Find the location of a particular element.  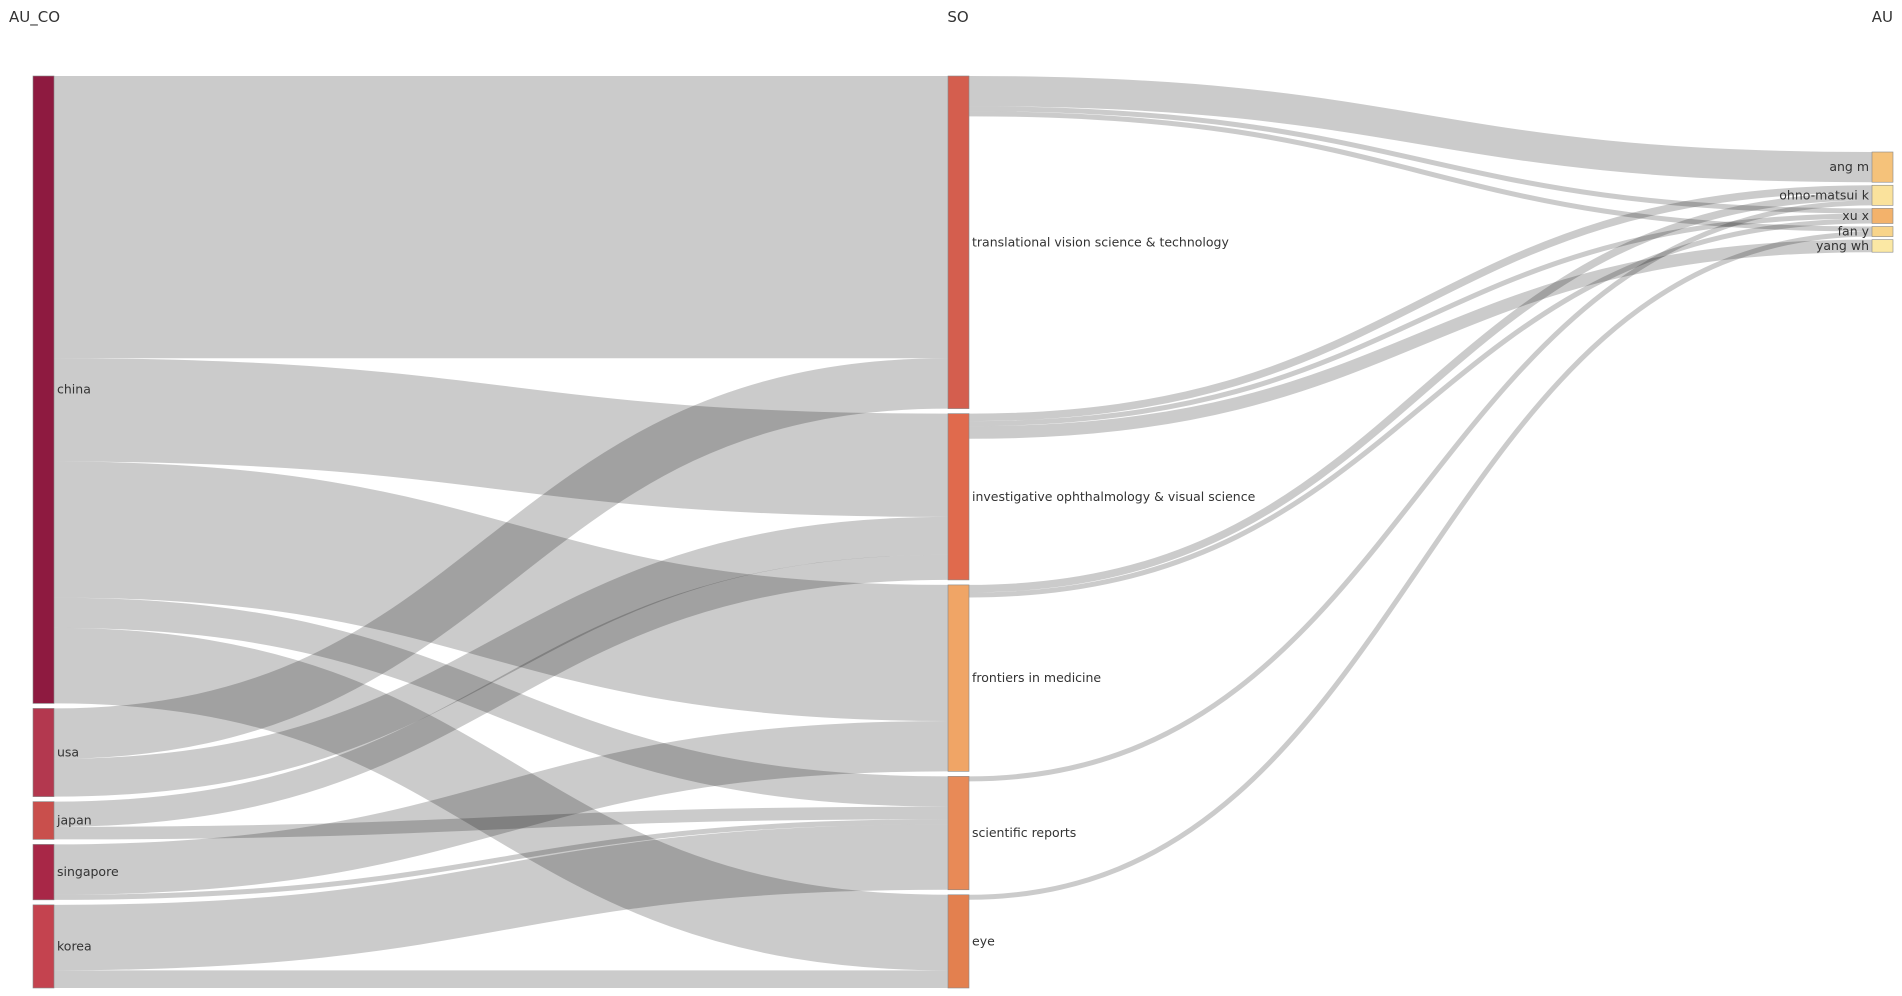

node-label-sr: scientific reports is located at coordinates (1024, 832).